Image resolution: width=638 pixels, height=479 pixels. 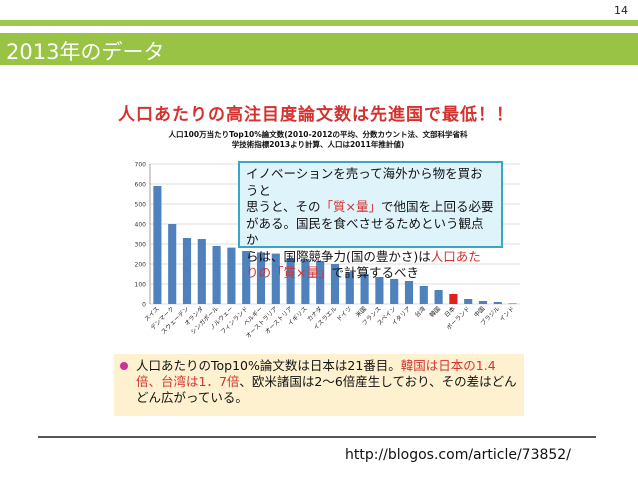 I want to click on callout-text: で他国を上回る必要, so click(x=437, y=206).